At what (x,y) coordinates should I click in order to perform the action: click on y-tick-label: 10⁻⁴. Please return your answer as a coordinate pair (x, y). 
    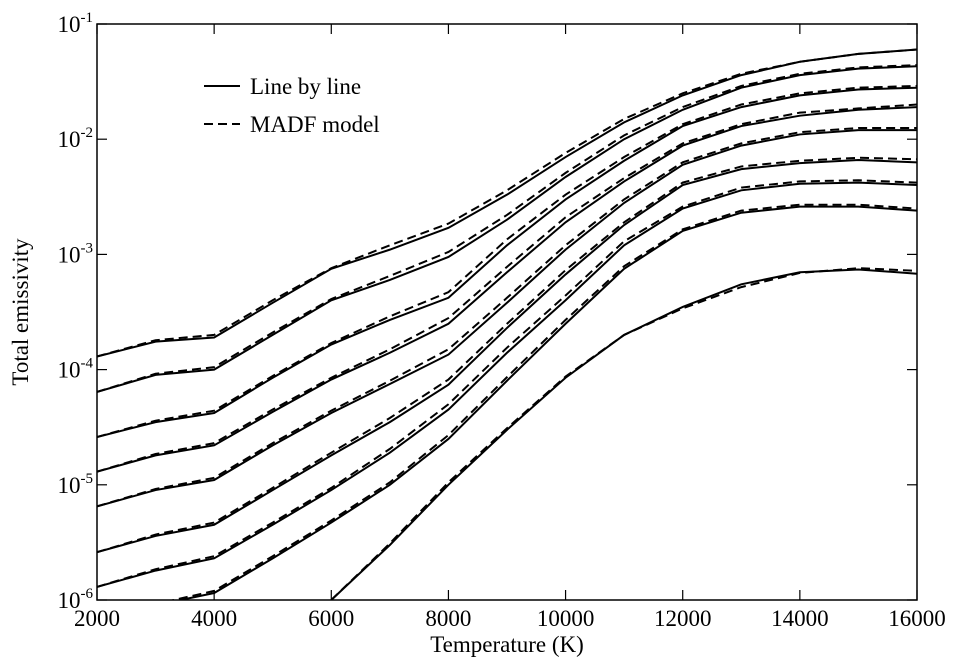
    Looking at the image, I should click on (76, 369).